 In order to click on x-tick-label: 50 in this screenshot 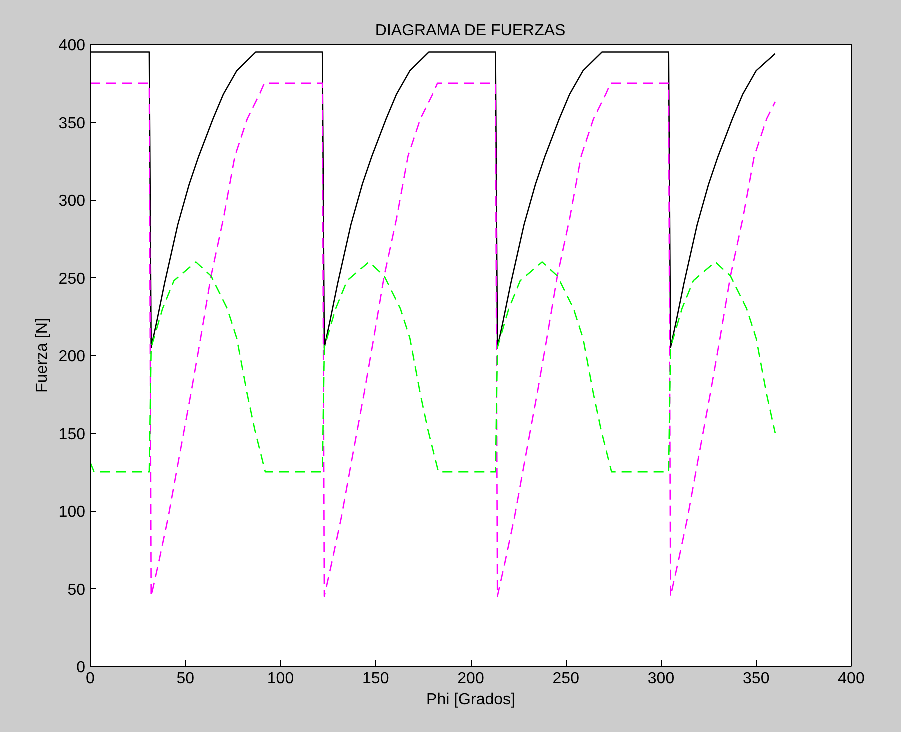, I will do `click(185, 679)`.